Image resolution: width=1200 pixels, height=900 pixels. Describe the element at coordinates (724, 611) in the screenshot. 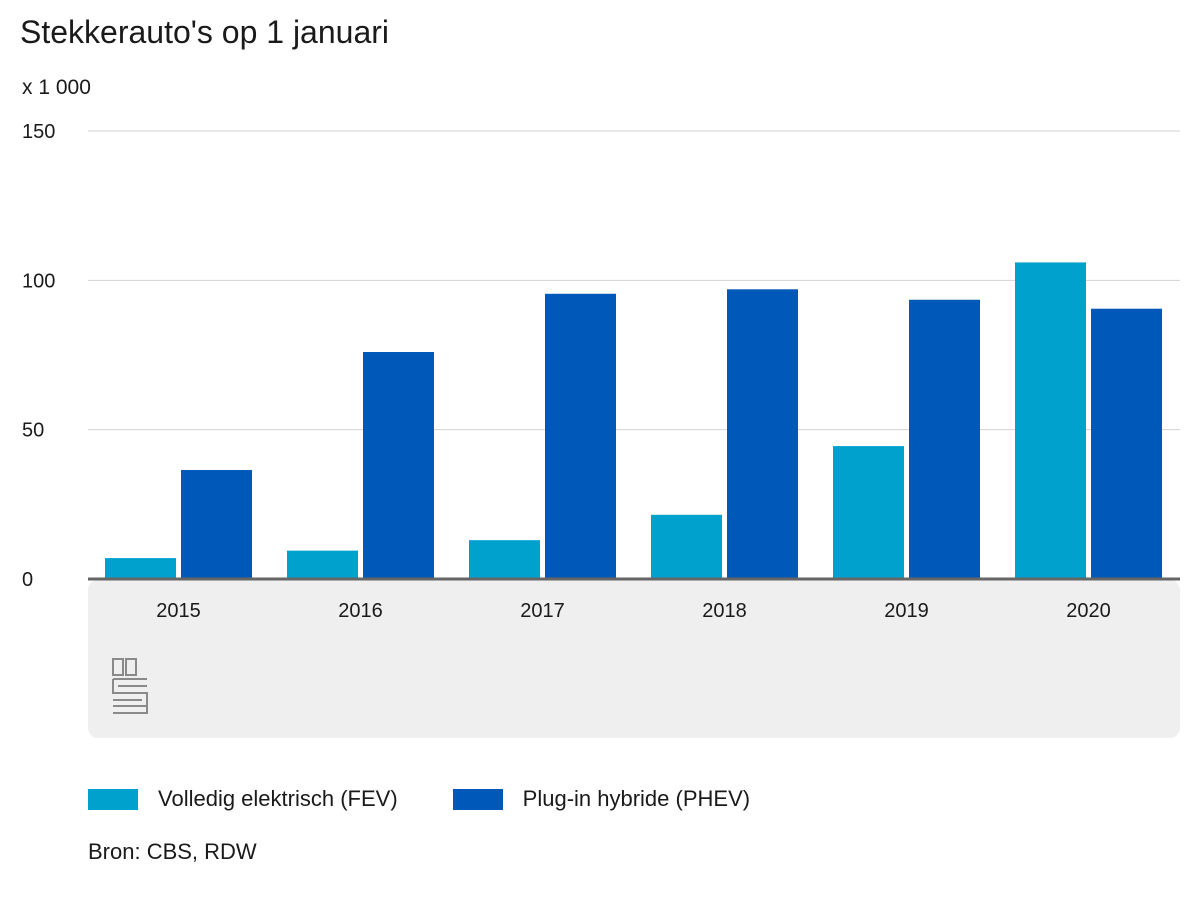

I see `x-tick-label: 2018` at that location.